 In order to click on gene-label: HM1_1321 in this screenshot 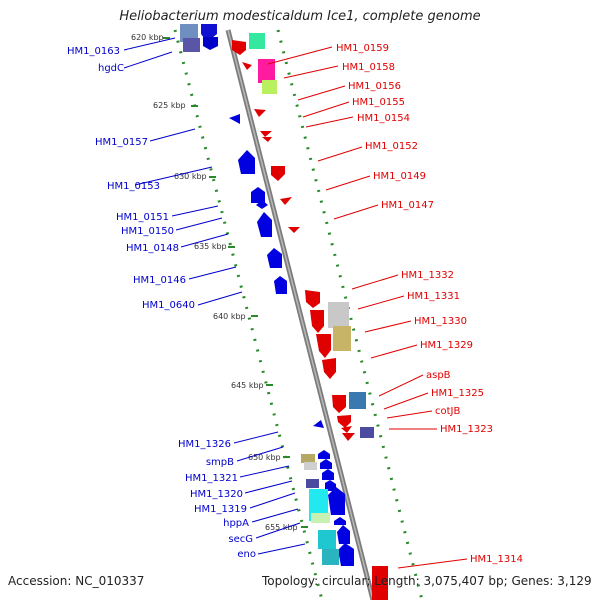, I will do `click(211, 478)`.